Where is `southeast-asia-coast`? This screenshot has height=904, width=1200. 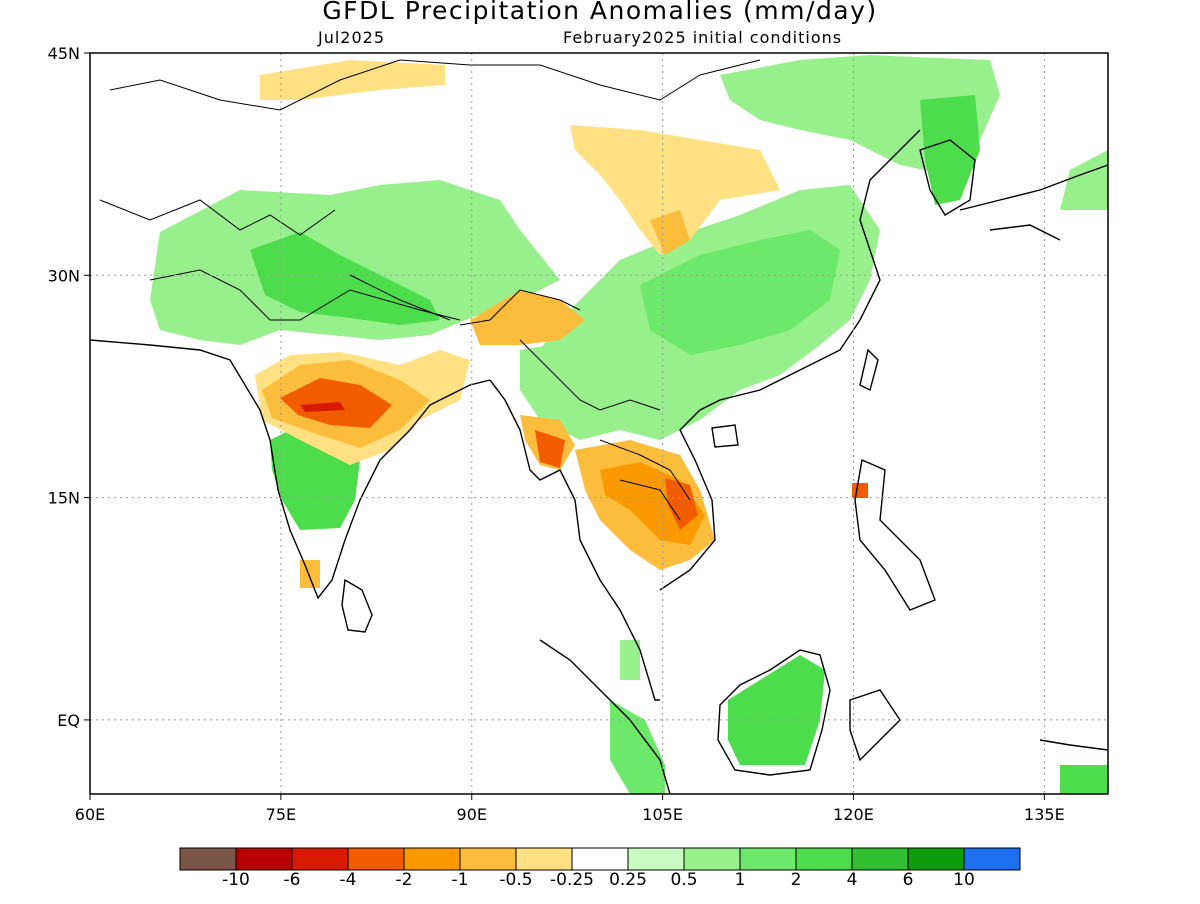 southeast-asia-coast is located at coordinates (574, 540).